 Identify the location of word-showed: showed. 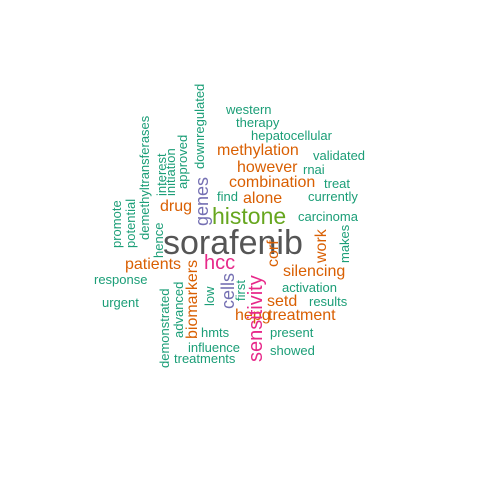
(292, 350).